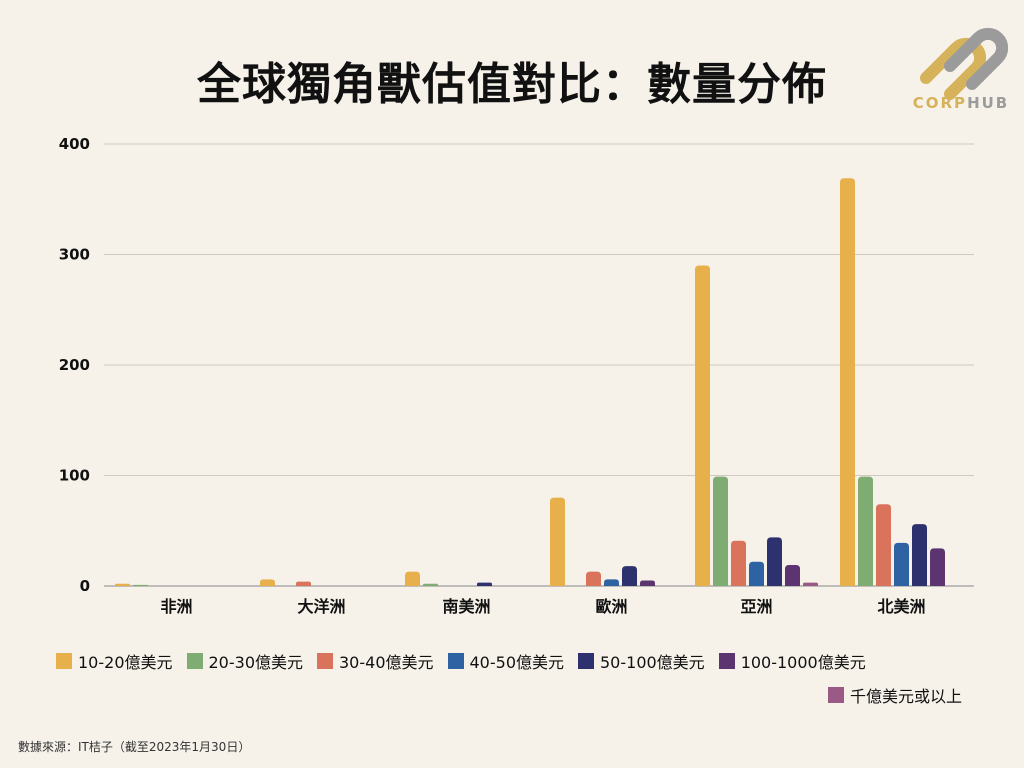 Image resolution: width=1024 pixels, height=768 pixels. What do you see at coordinates (901, 606) in the screenshot?
I see `x-tick-label: 北美洲` at bounding box center [901, 606].